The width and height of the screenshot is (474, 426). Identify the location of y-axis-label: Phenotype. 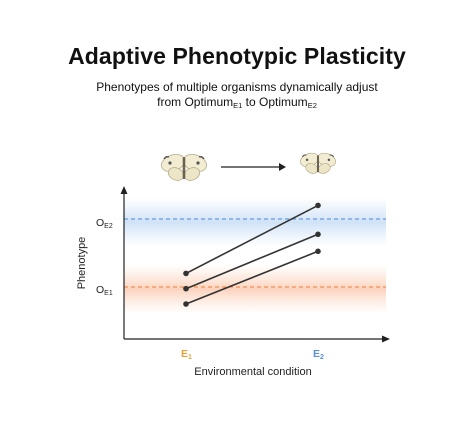
(82, 263).